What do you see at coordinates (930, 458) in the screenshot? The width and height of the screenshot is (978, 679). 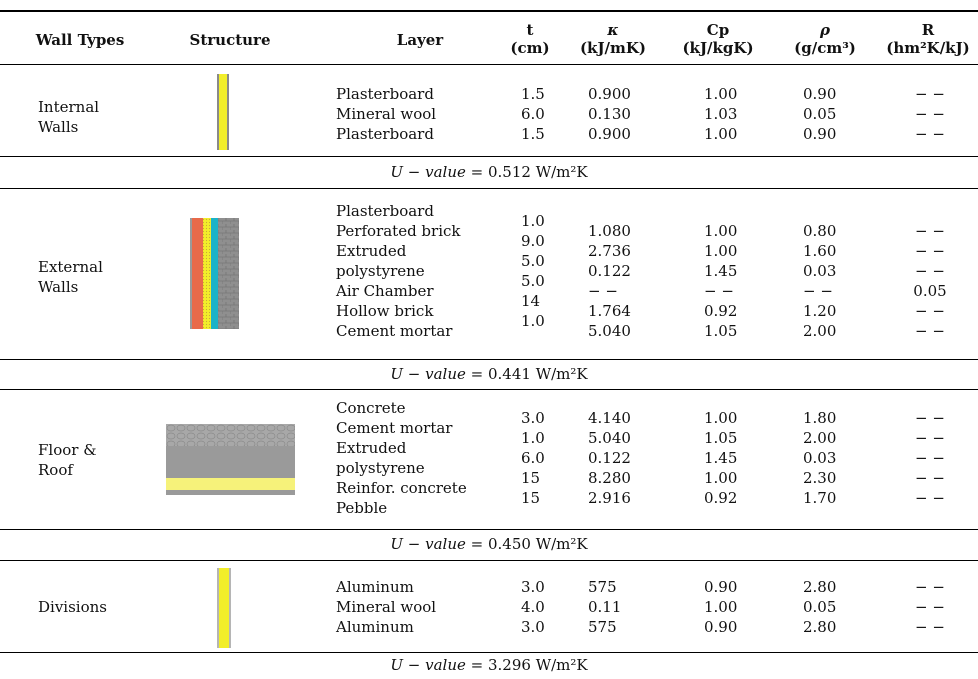 I see `group-floor-r: − − − − − − − − − −` at bounding box center [930, 458].